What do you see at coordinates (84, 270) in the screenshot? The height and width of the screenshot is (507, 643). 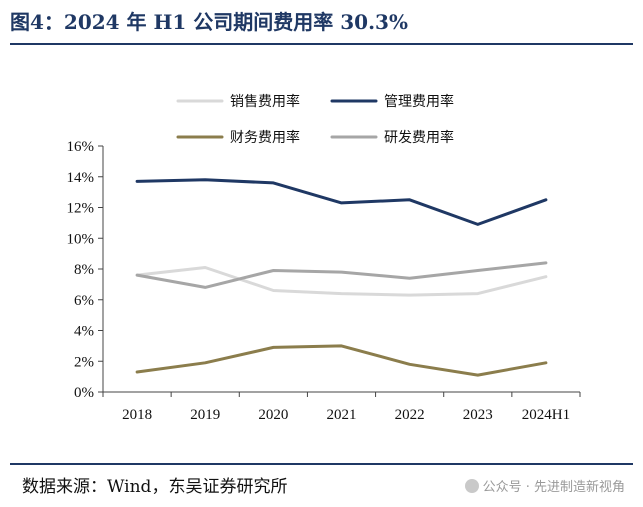 I see `y-tick-label: 8%` at bounding box center [84, 270].